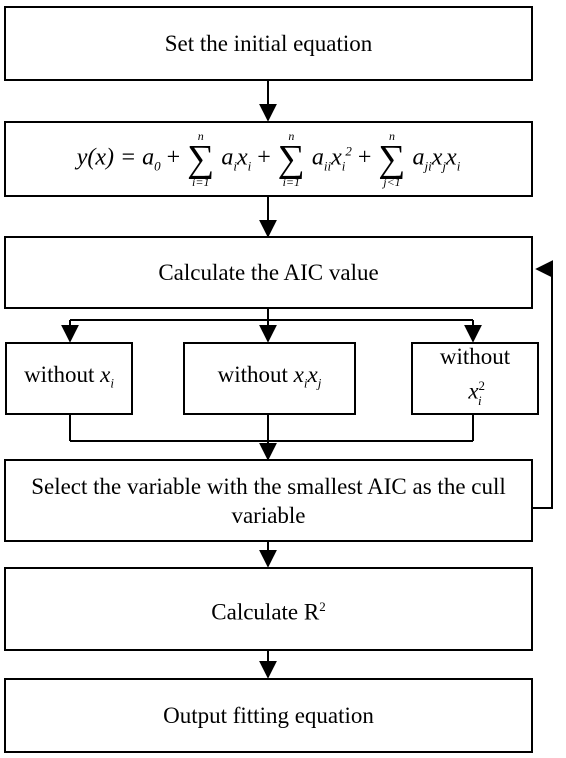 This screenshot has height=758, width=566. I want to click on r2-label: Calculate R2, so click(268, 611).